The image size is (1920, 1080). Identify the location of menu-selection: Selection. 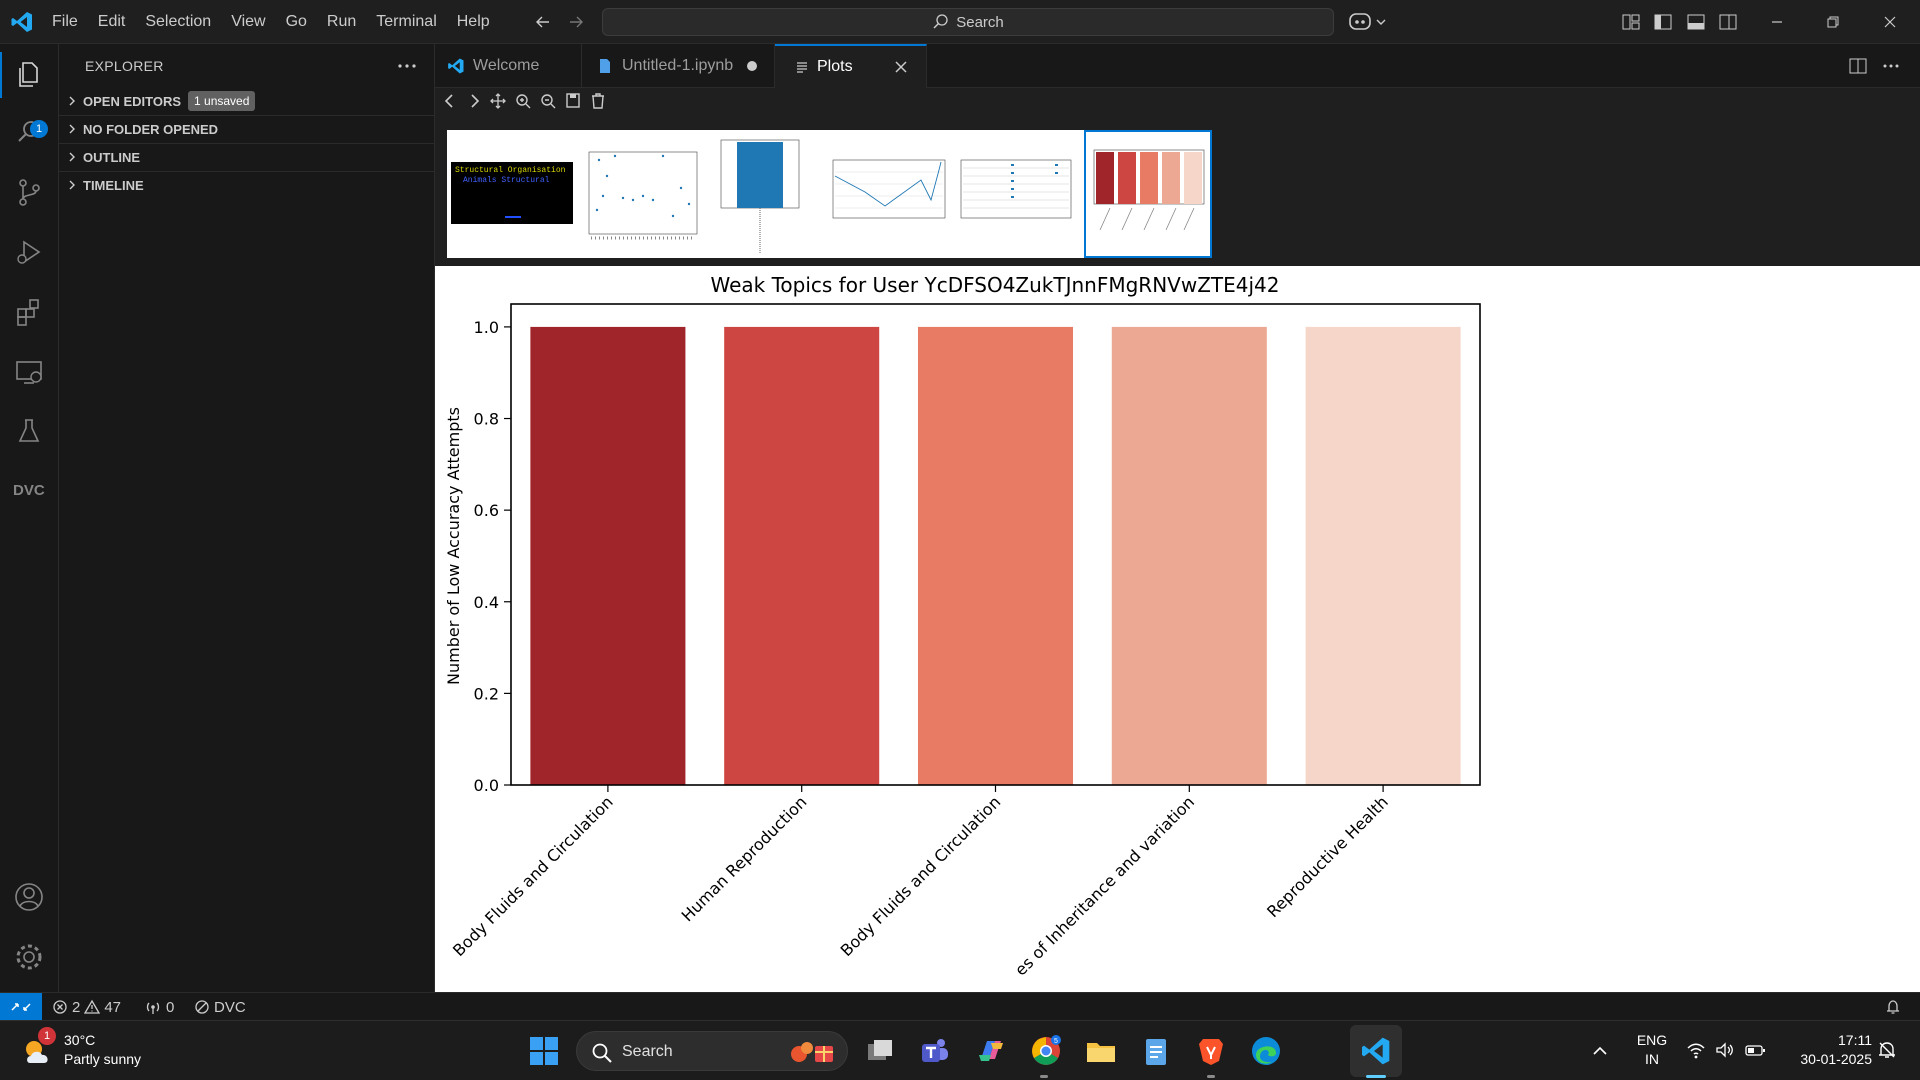
(178, 21).